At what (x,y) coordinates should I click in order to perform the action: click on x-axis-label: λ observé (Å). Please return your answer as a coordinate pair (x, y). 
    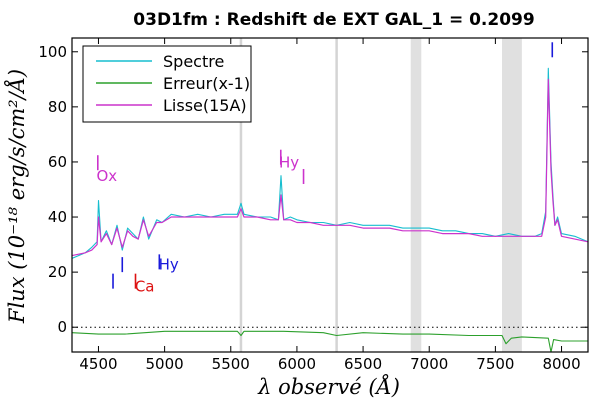
    Looking at the image, I should click on (328, 386).